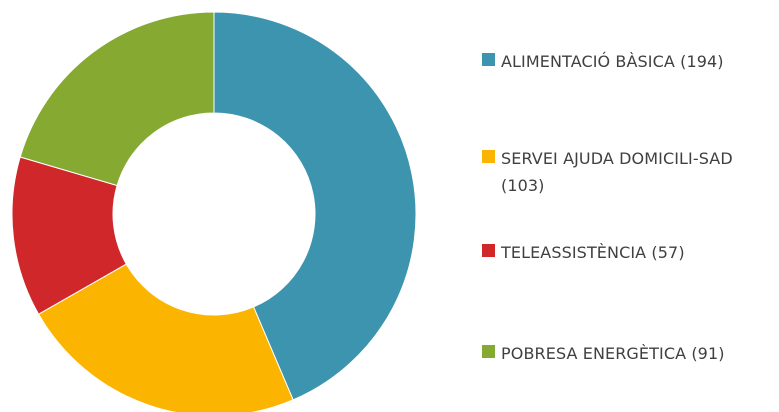 This screenshot has width=779, height=412. I want to click on legend-label: SERVEI AJUDA DOMICILI-SAD (103), so click(617, 172).